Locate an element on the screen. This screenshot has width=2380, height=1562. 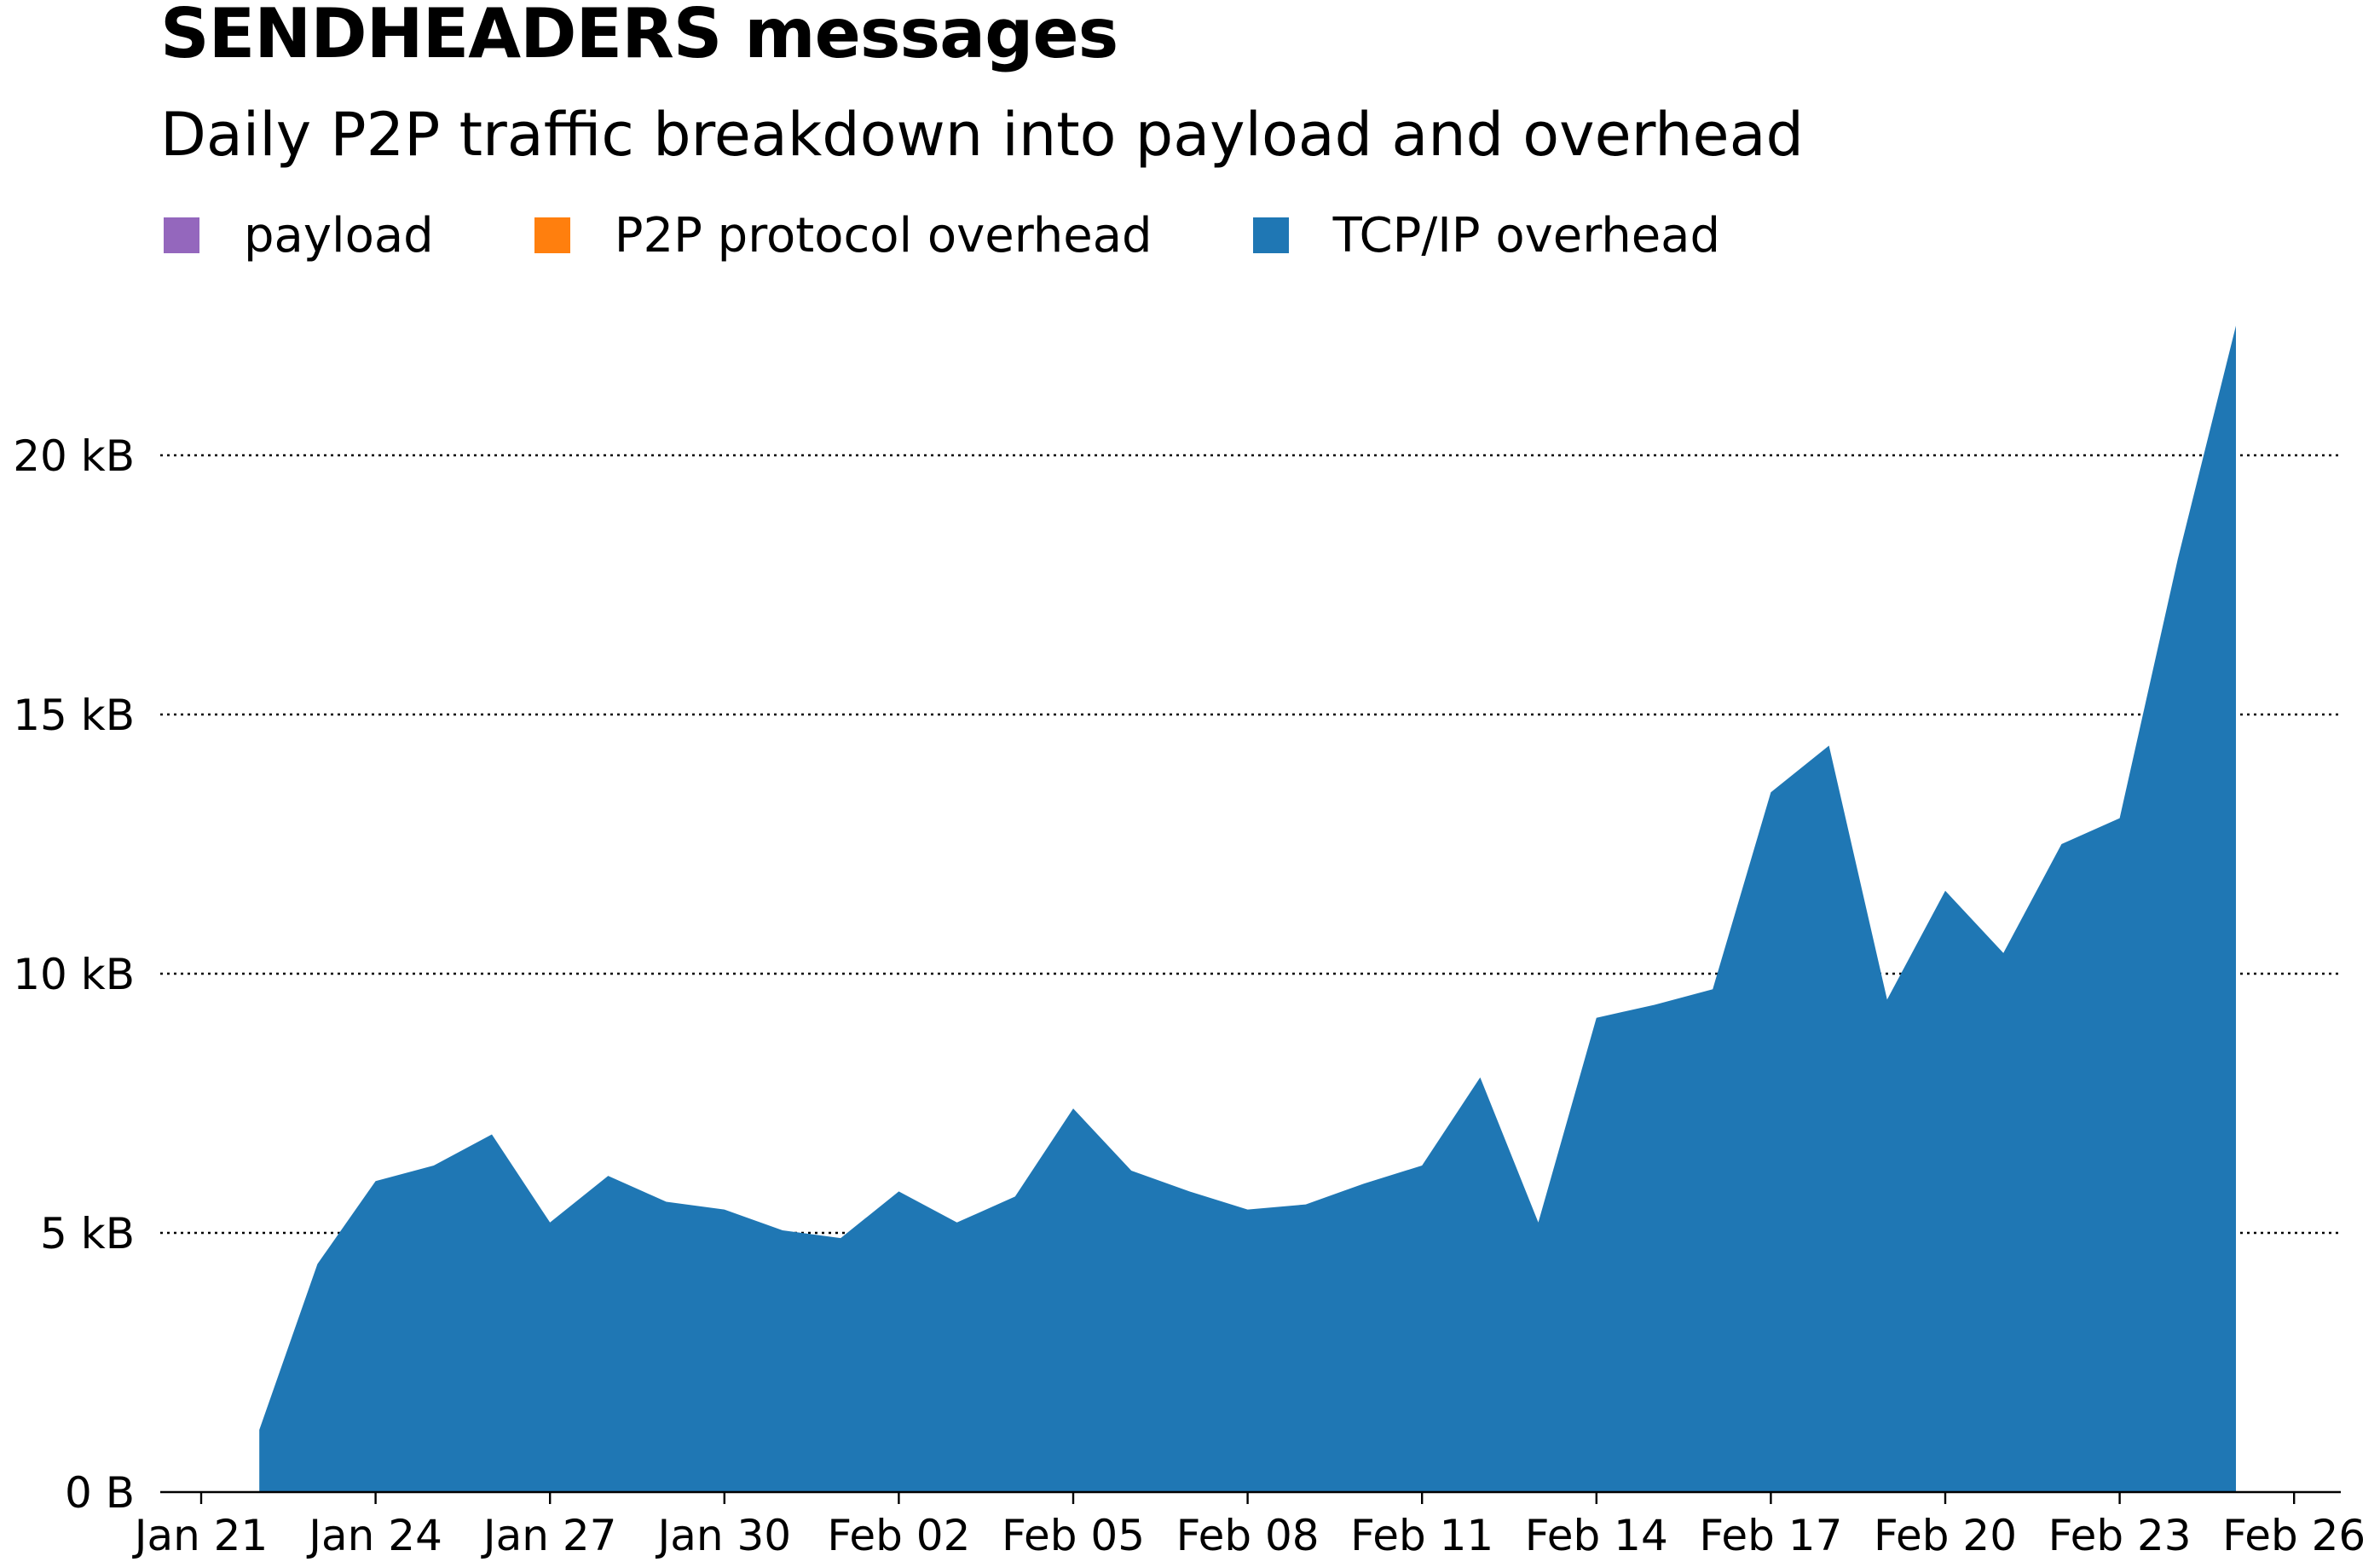
x-tick-label: Feb 23 is located at coordinates (2120, 1535).